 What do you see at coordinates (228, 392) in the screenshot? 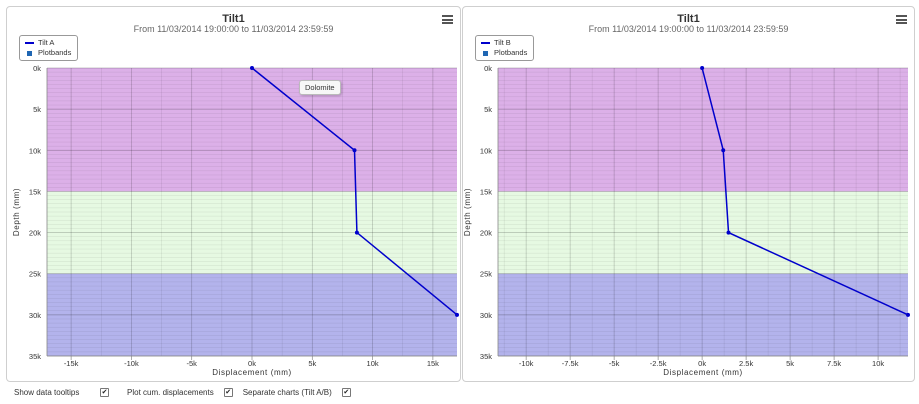
I see `cum-displacements-checkbox: ✔` at bounding box center [228, 392].